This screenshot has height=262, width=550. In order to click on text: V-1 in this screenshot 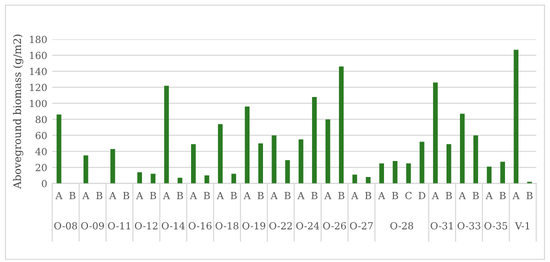, I will do `click(522, 226)`.